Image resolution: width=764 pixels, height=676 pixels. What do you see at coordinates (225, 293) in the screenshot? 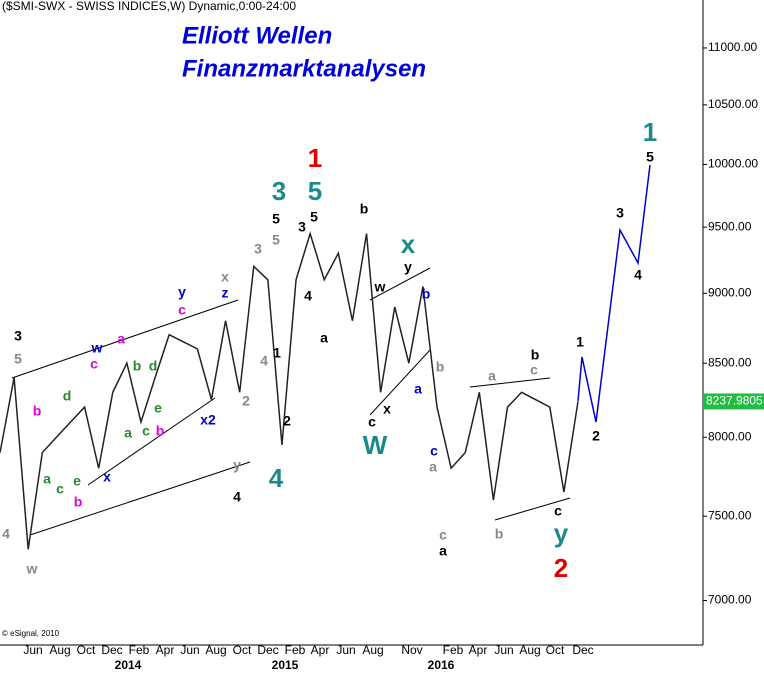
I see `wave-label: z` at bounding box center [225, 293].